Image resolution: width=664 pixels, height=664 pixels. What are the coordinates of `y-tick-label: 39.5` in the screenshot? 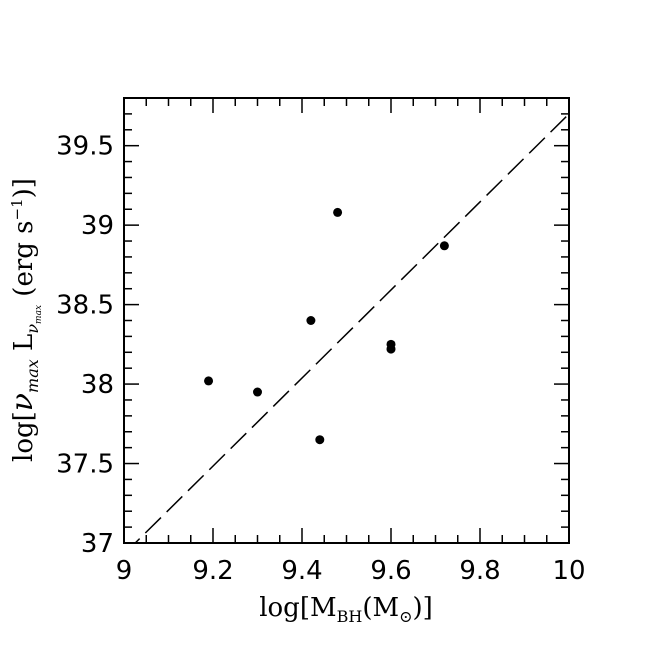 It's located at (85, 147).